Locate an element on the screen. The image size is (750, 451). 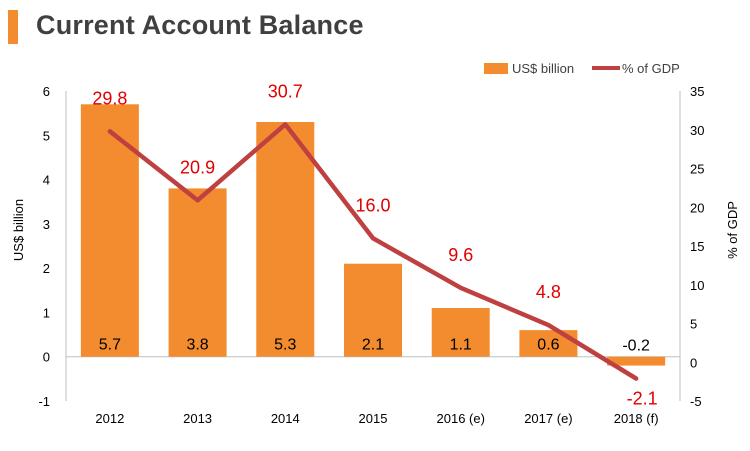
y2-tick-label: 15 is located at coordinates (697, 246).